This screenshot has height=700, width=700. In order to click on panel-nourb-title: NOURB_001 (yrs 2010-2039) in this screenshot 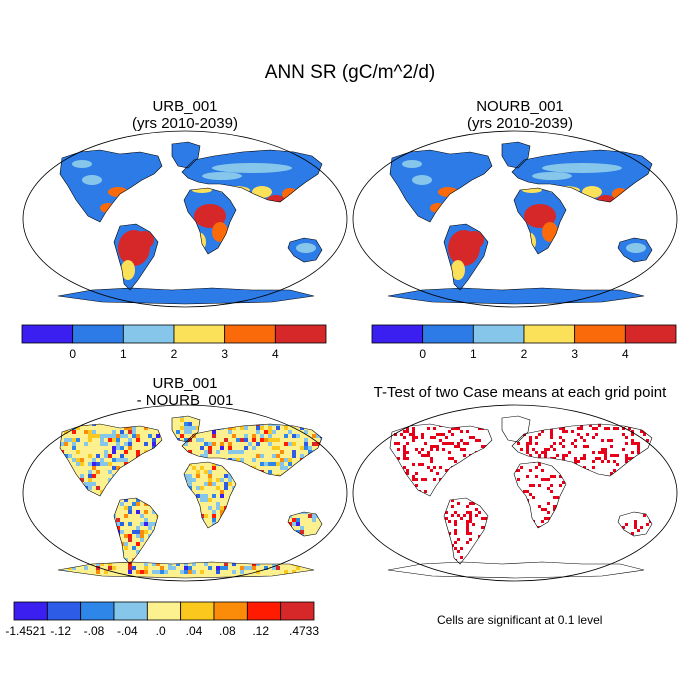, I will do `click(520, 115)`.